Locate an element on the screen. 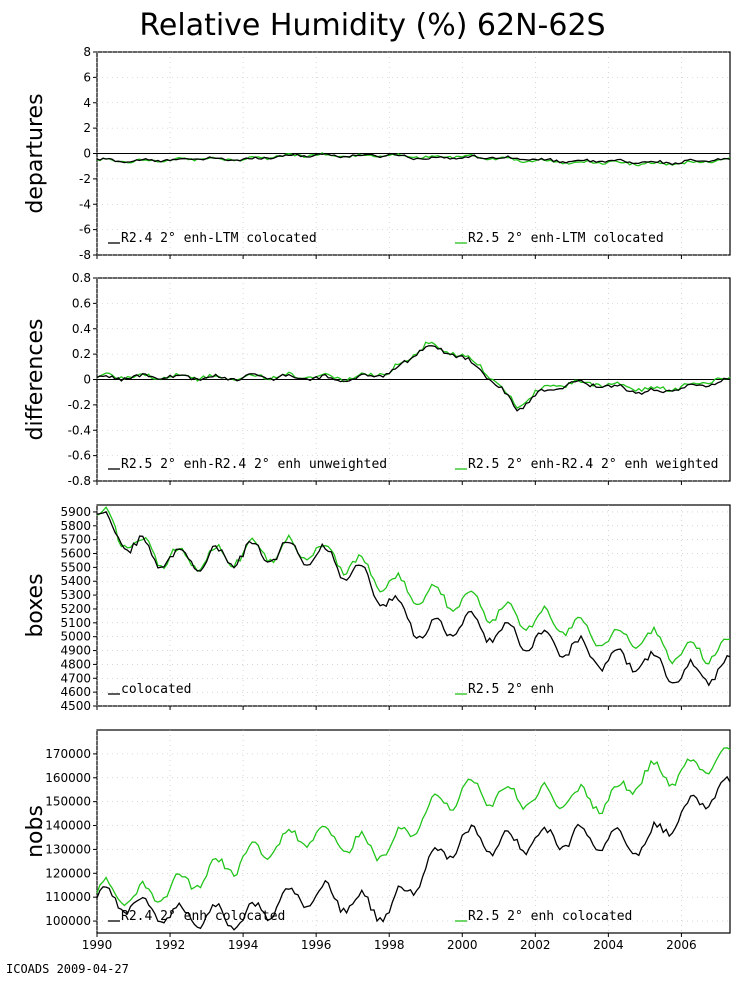 Image resolution: width=745 pixels, height=988 pixels. x-tick-label: 1998 is located at coordinates (389, 945).